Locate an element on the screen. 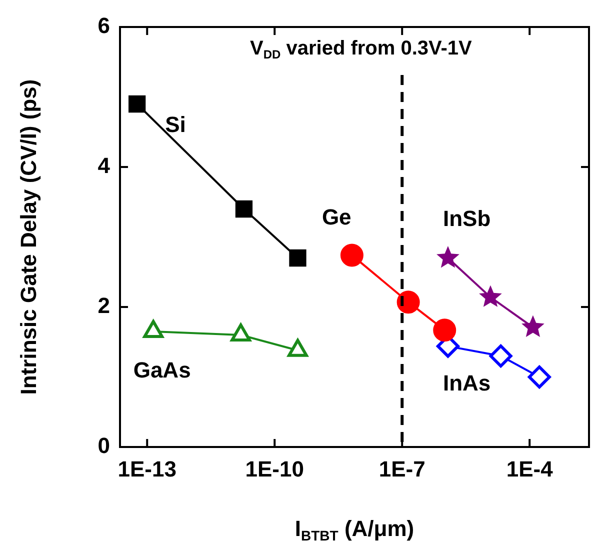 This screenshot has width=602, height=557. x-tick-label: 1E-13 is located at coordinates (147, 469).